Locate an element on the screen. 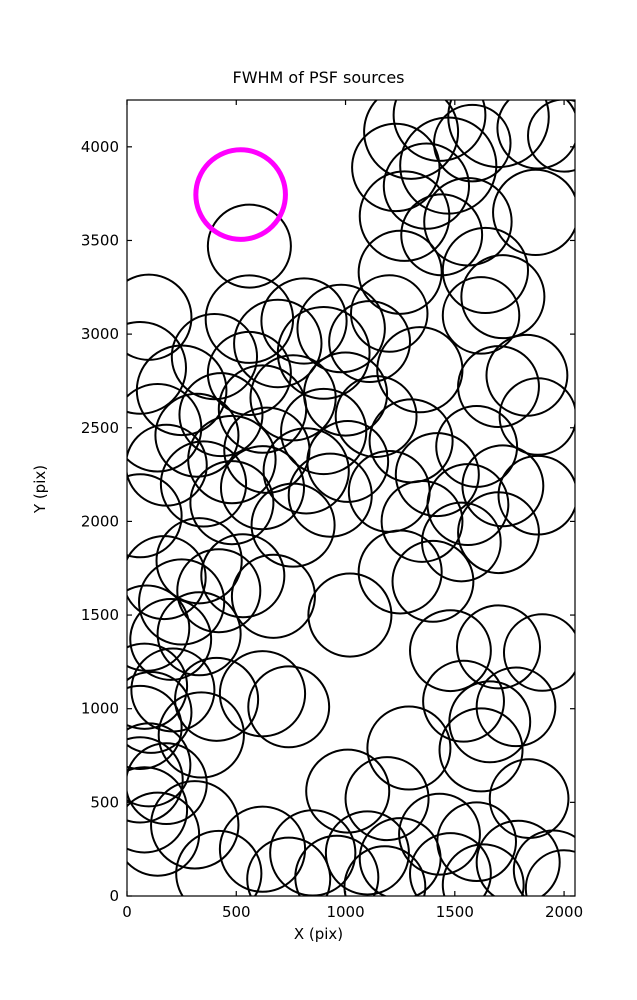 The image size is (637, 1000). y-tick-label: 500 is located at coordinates (104, 802).